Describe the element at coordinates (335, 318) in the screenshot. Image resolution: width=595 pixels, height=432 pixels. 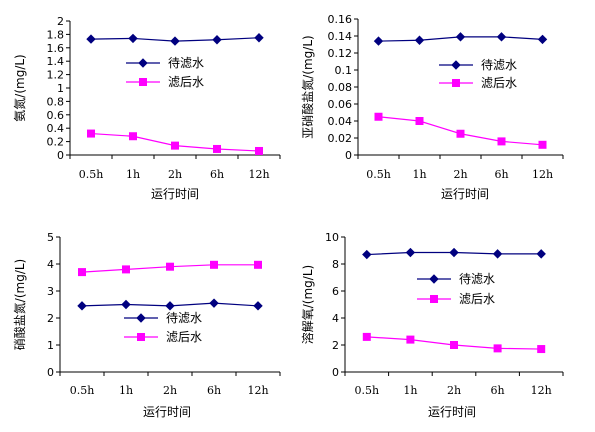
I see `y-tick-label: 4` at that location.